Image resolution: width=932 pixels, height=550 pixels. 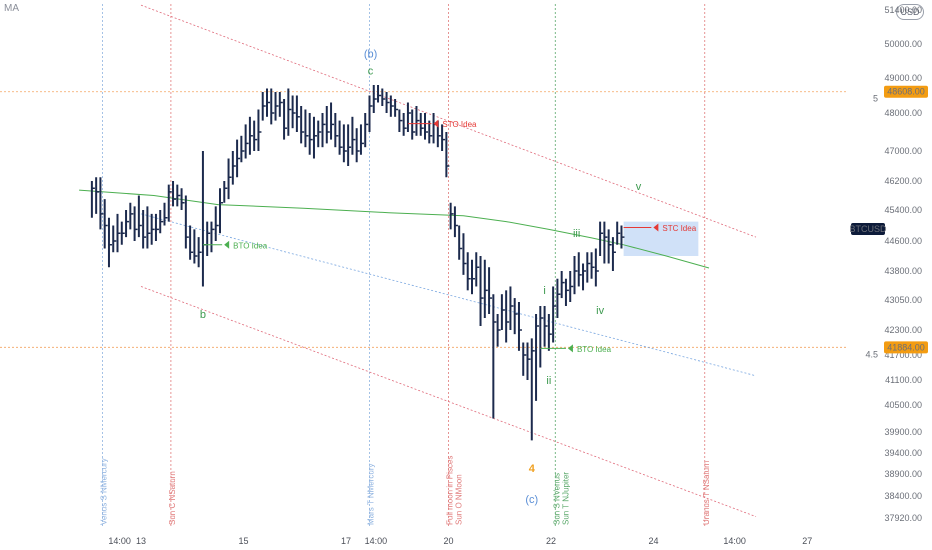 I want to click on wave-label: (c), so click(x=531, y=500).